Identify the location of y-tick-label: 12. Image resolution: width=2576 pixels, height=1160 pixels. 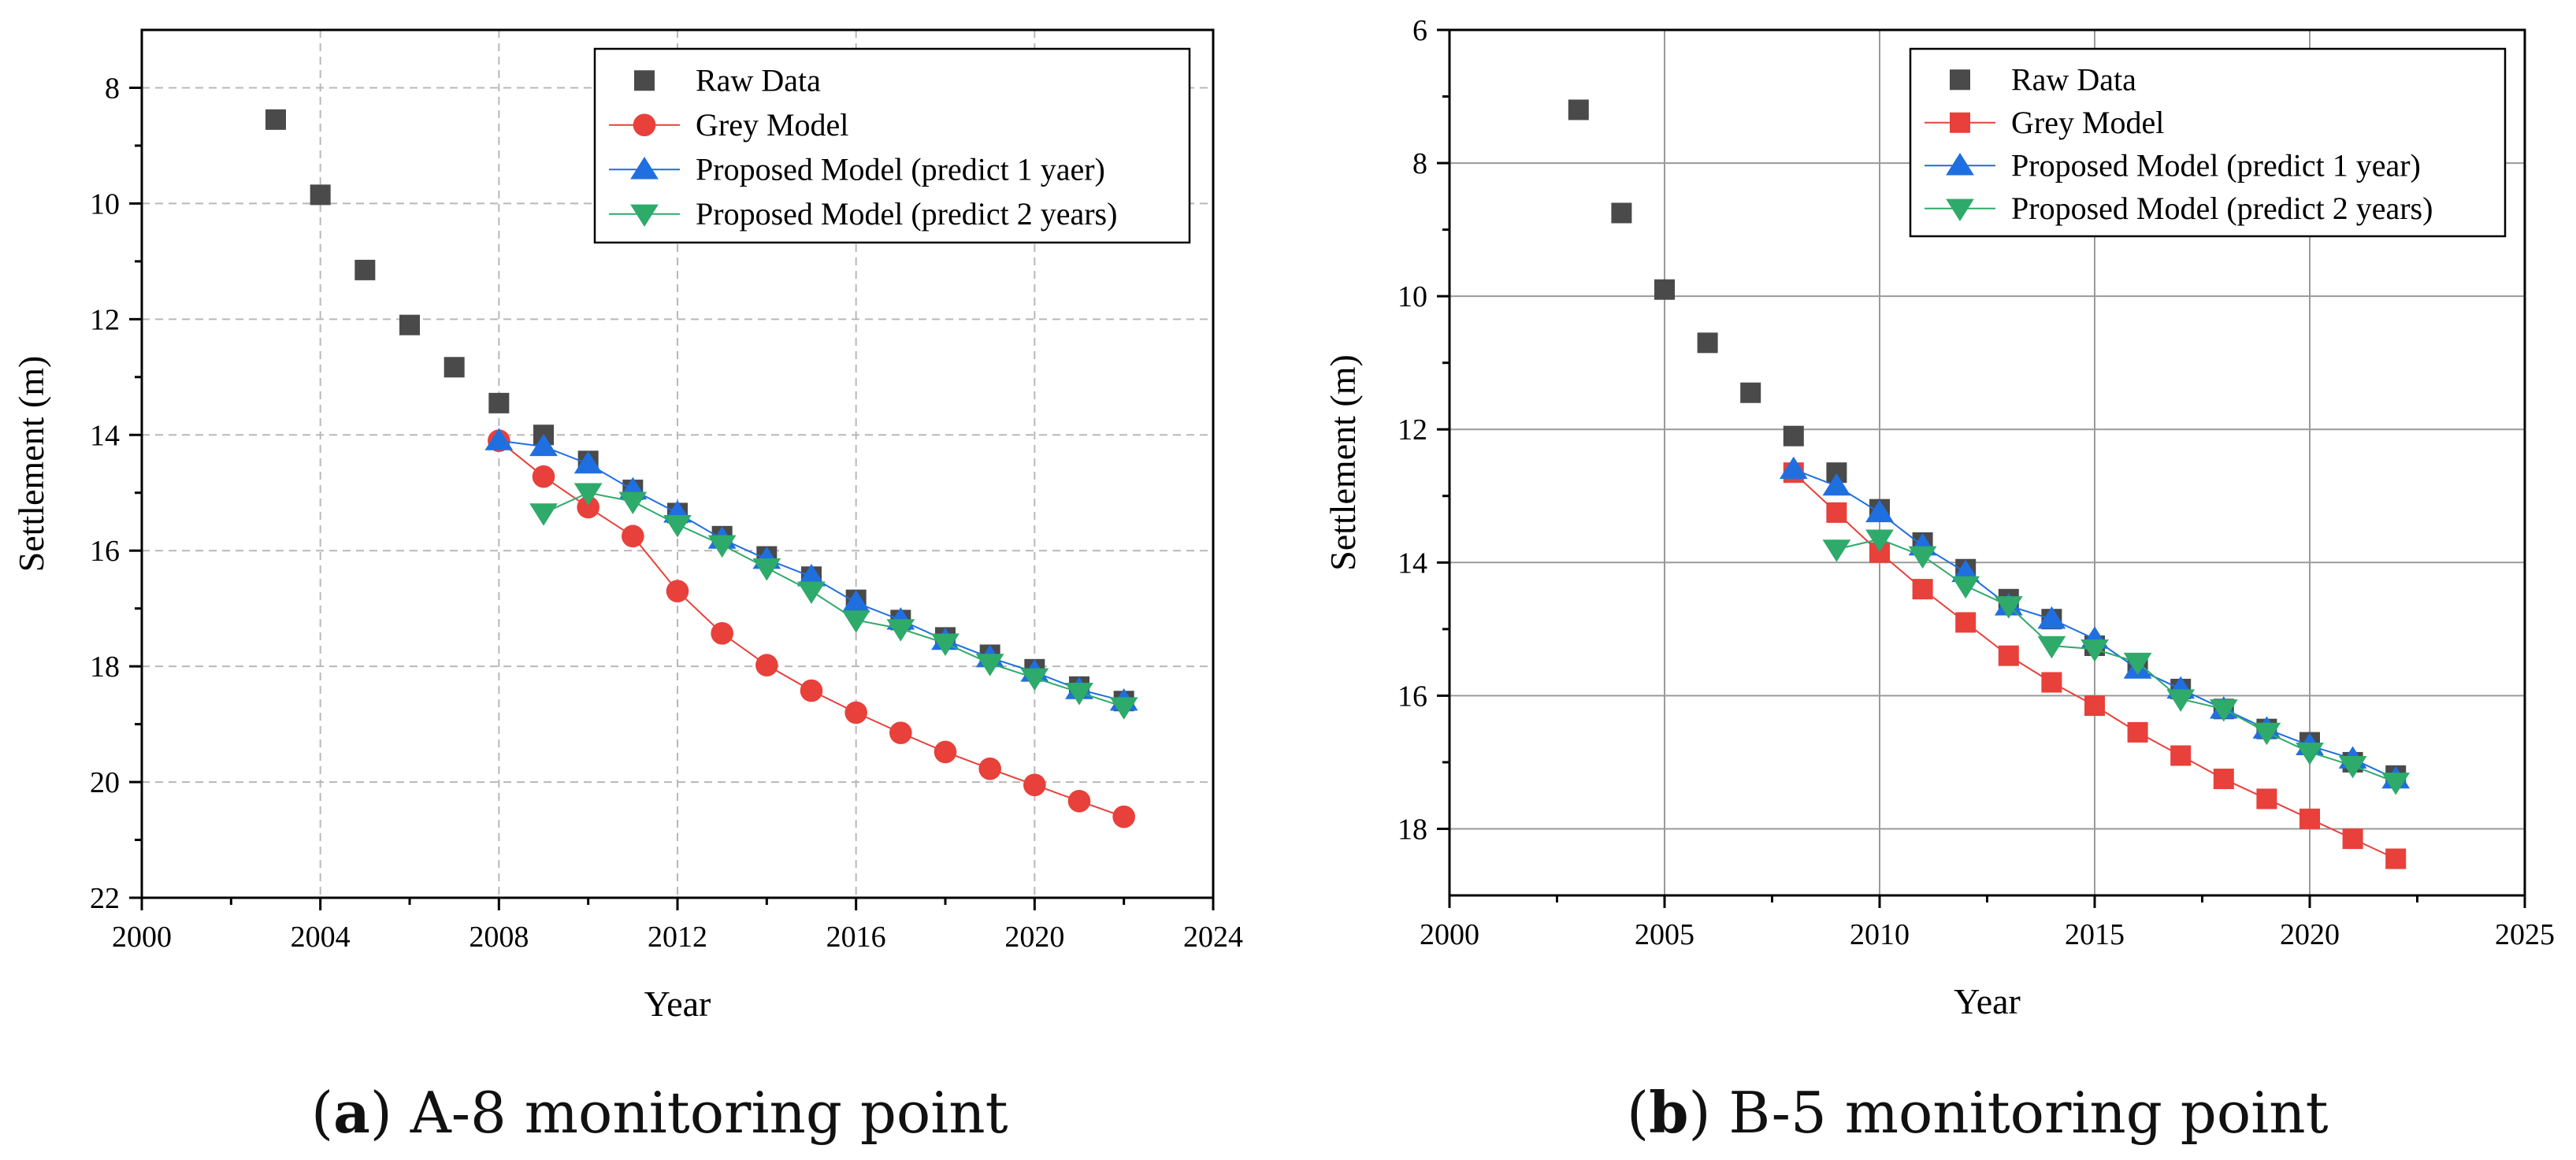
(105, 319).